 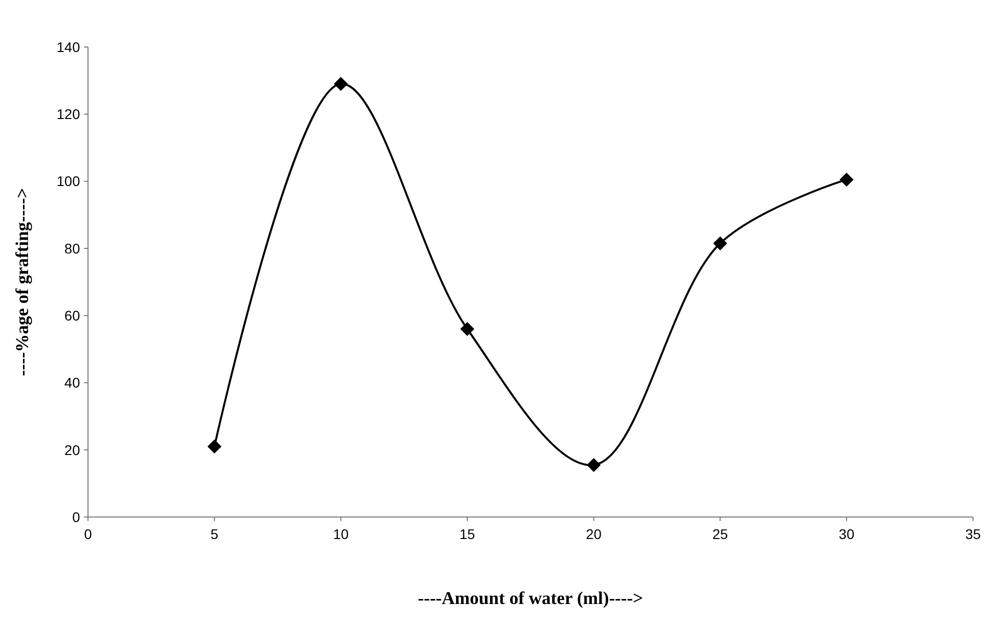 What do you see at coordinates (973, 534) in the screenshot?
I see `x-tick-label: 35` at bounding box center [973, 534].